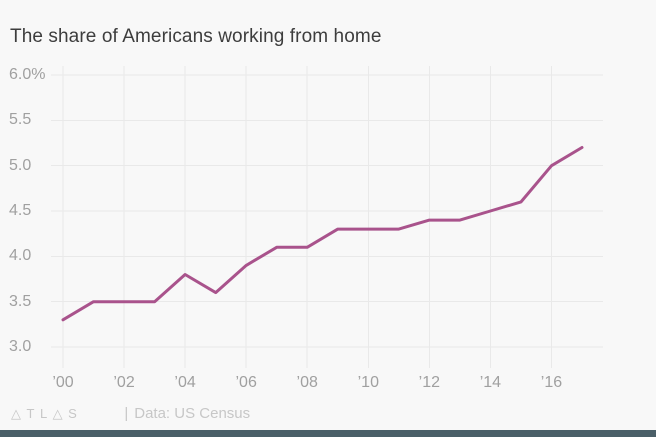 The height and width of the screenshot is (437, 656). Describe the element at coordinates (196, 36) in the screenshot. I see `chart-title: The share of Americans working from home` at that location.